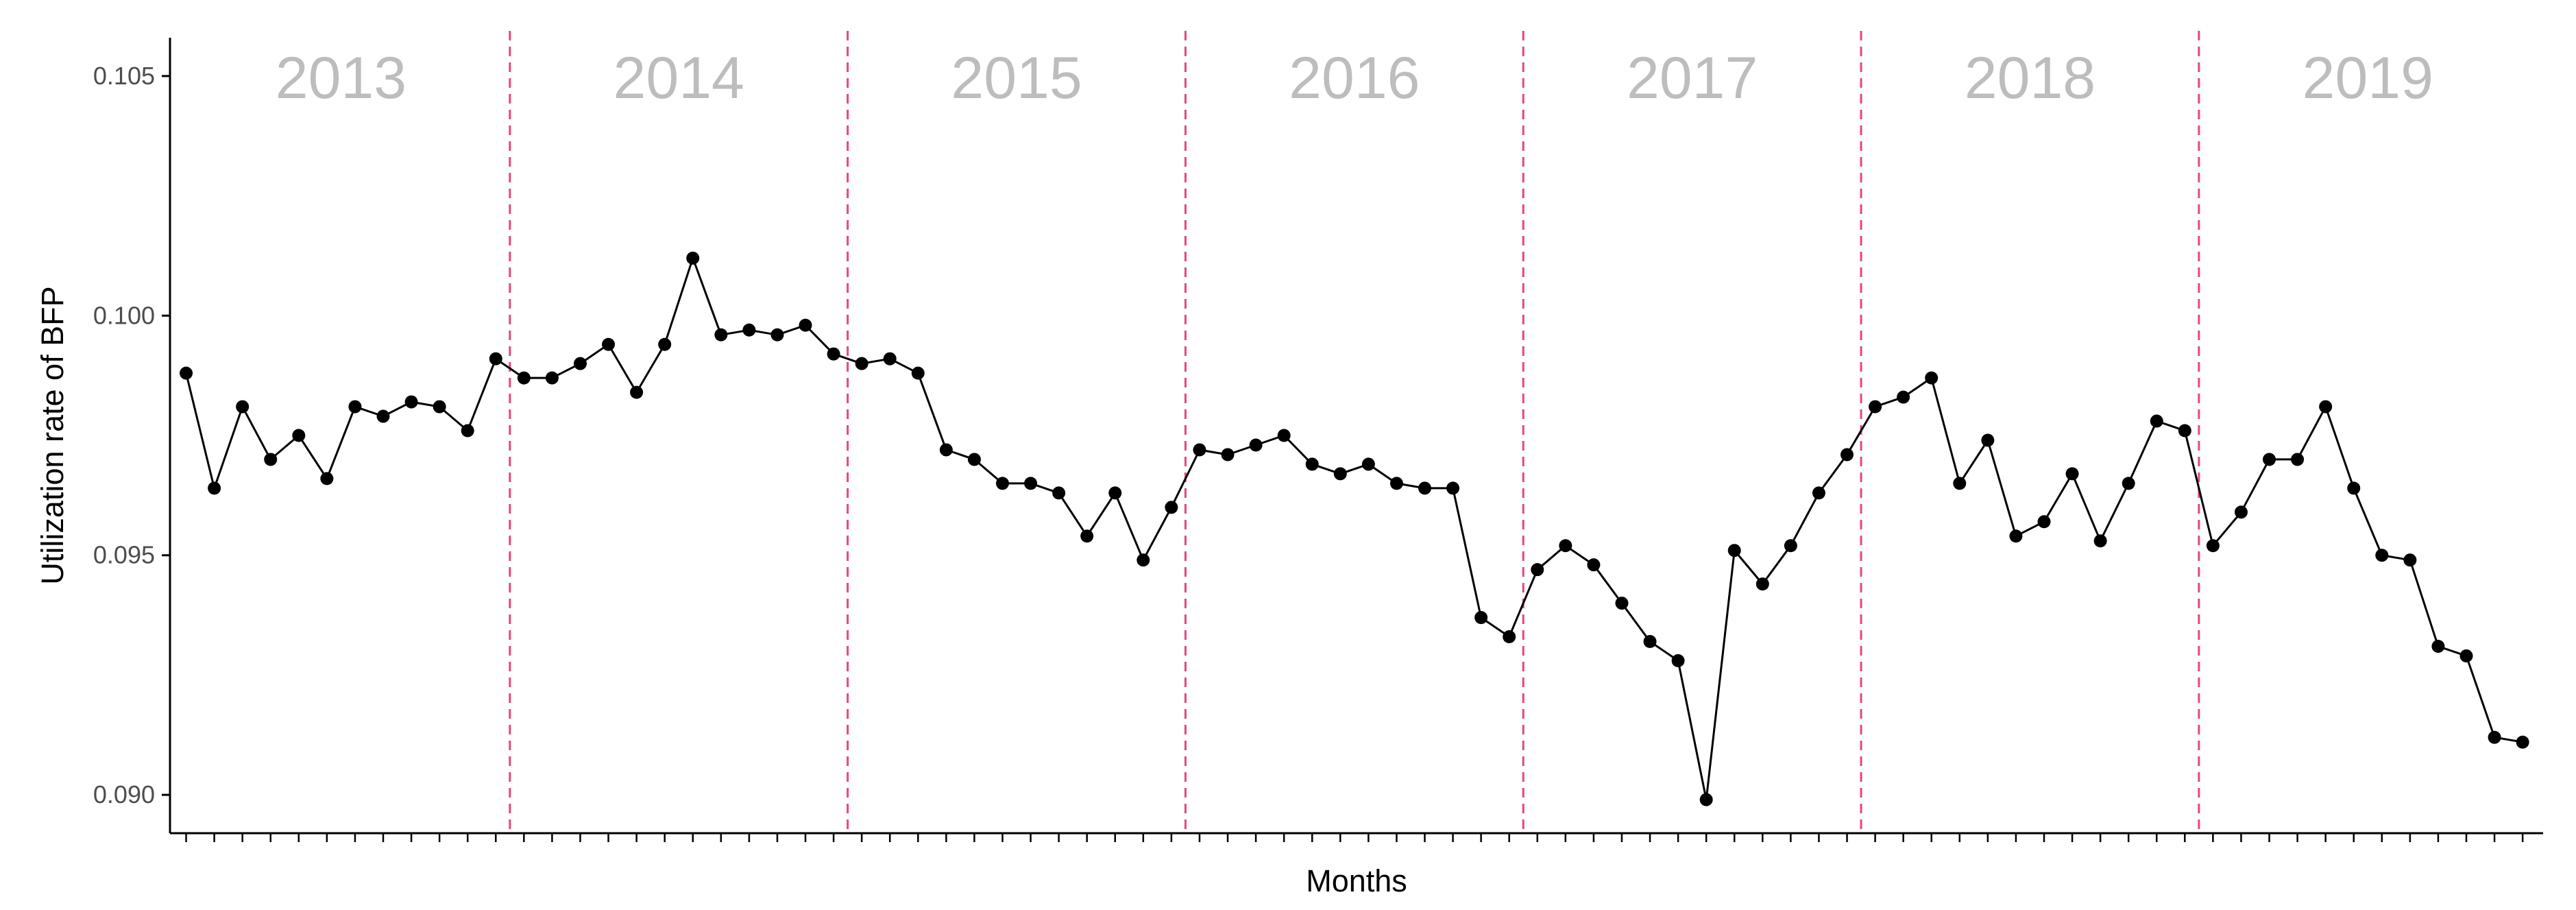  Describe the element at coordinates (1016, 78) in the screenshot. I see `year-label: 2015` at that location.